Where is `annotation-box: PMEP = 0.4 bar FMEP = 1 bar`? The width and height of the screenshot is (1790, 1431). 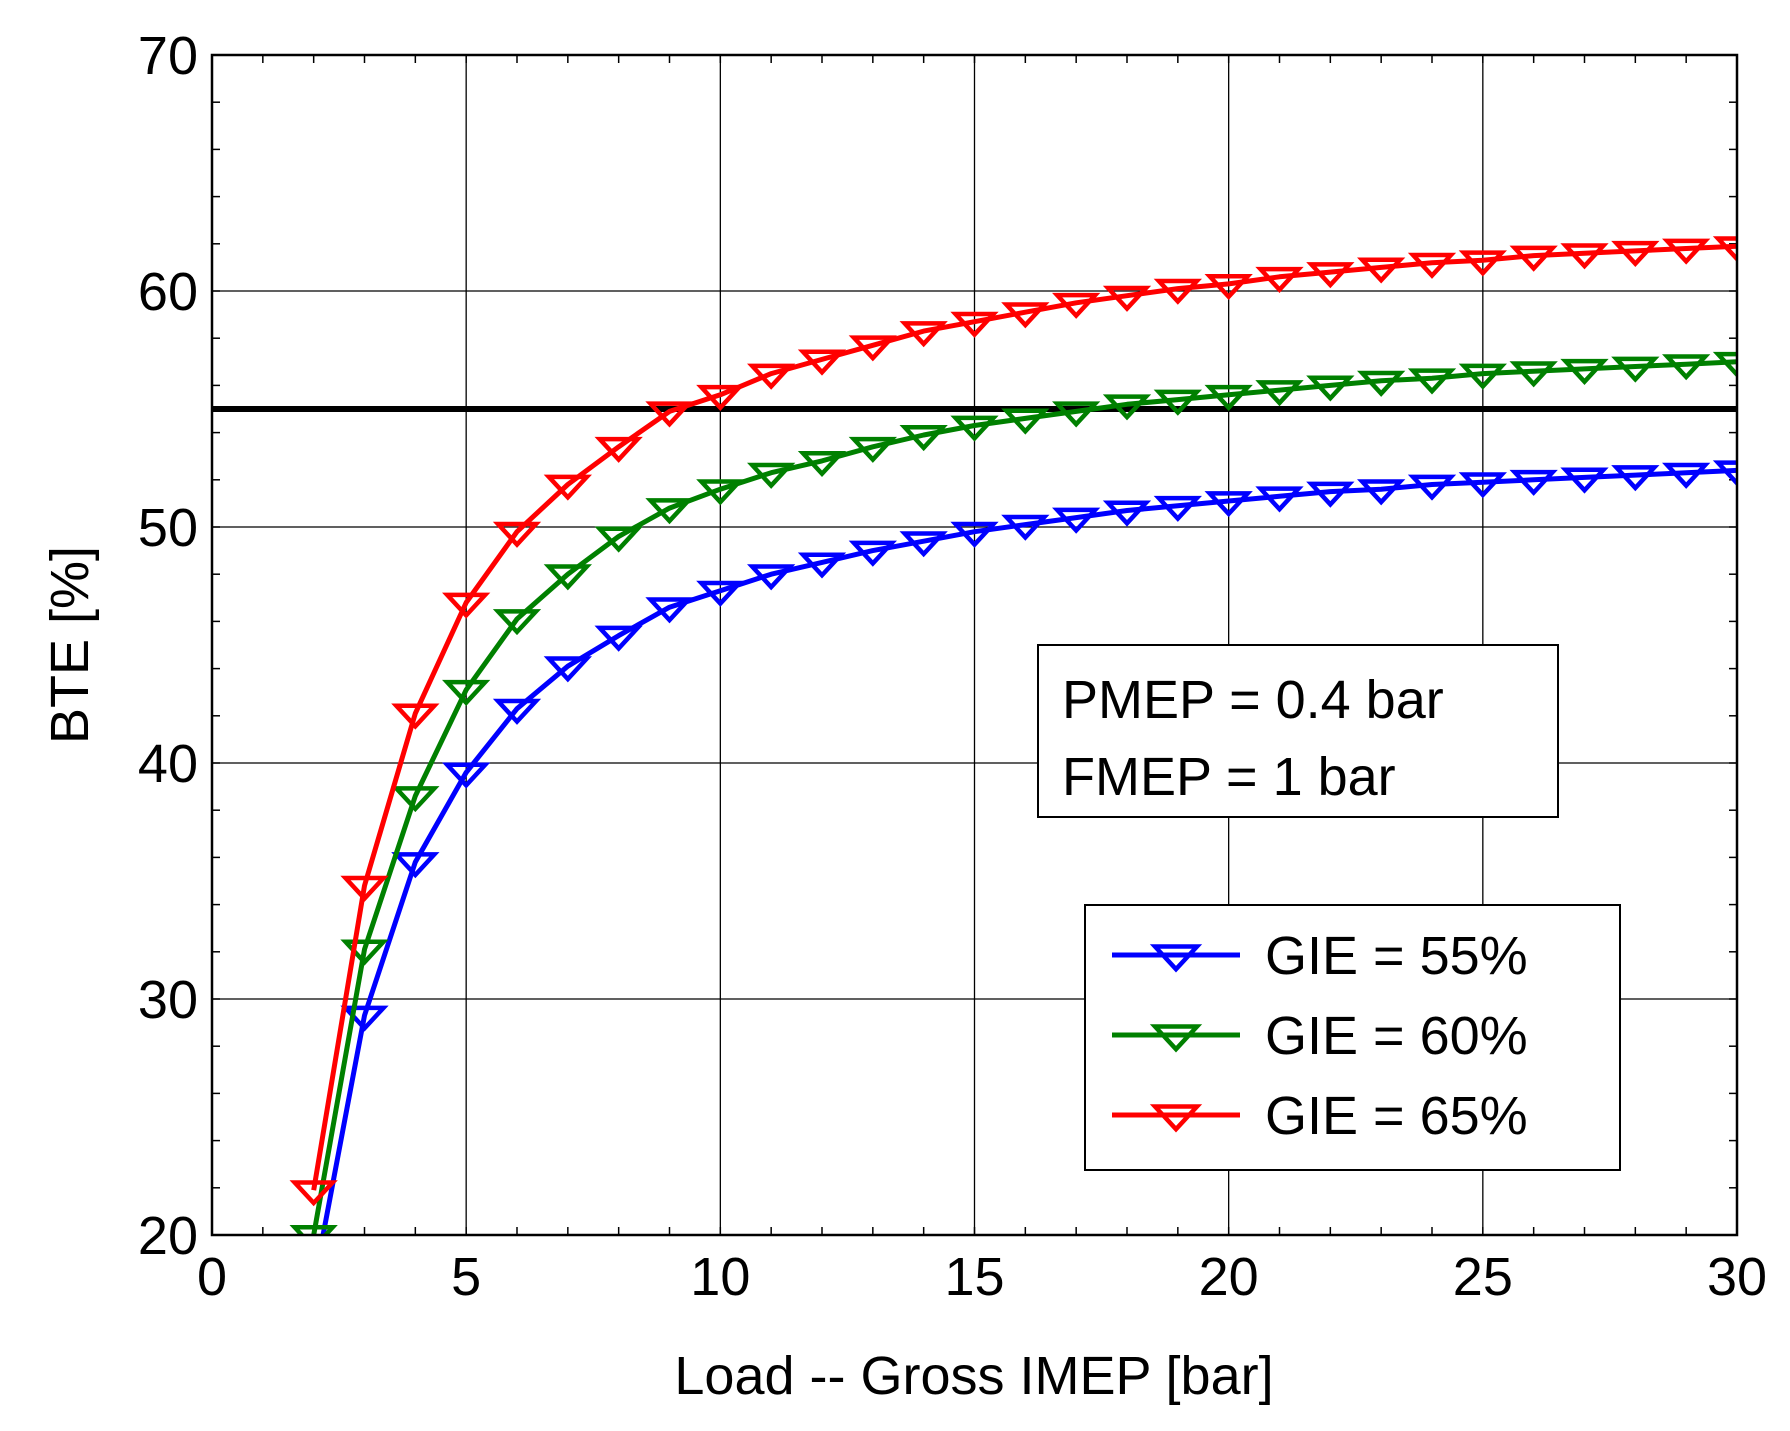 annotation-box: PMEP = 0.4 bar FMEP = 1 bar is located at coordinates (1298, 731).